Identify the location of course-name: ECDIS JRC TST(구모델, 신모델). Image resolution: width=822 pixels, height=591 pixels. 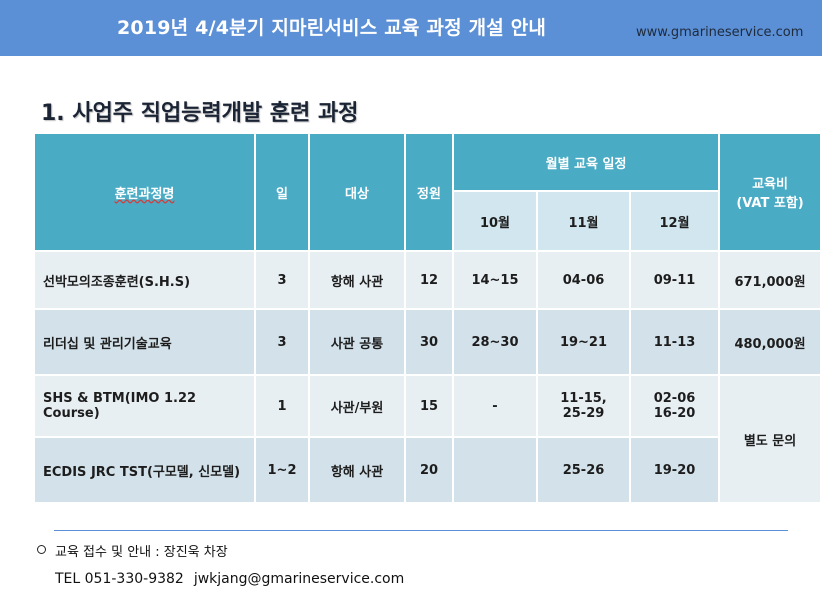
(144, 470).